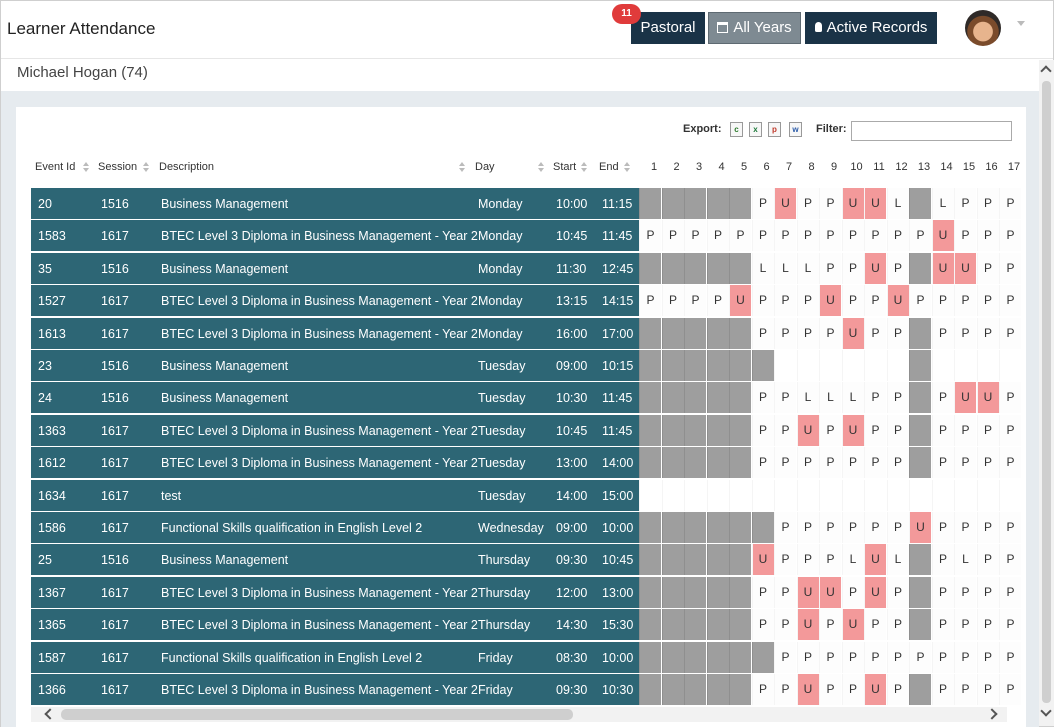 The height and width of the screenshot is (727, 1054). Describe the element at coordinates (983, 28) in the screenshot. I see `avatar` at that location.